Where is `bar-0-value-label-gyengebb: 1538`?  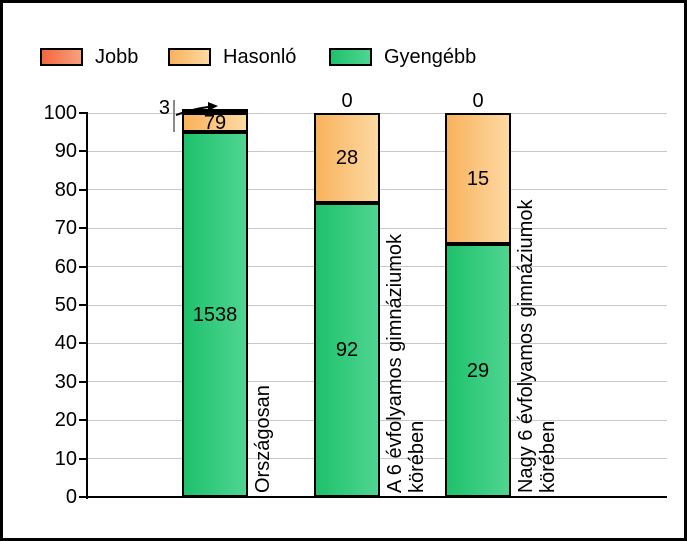 bar-0-value-label-gyengebb: 1538 is located at coordinates (215, 314).